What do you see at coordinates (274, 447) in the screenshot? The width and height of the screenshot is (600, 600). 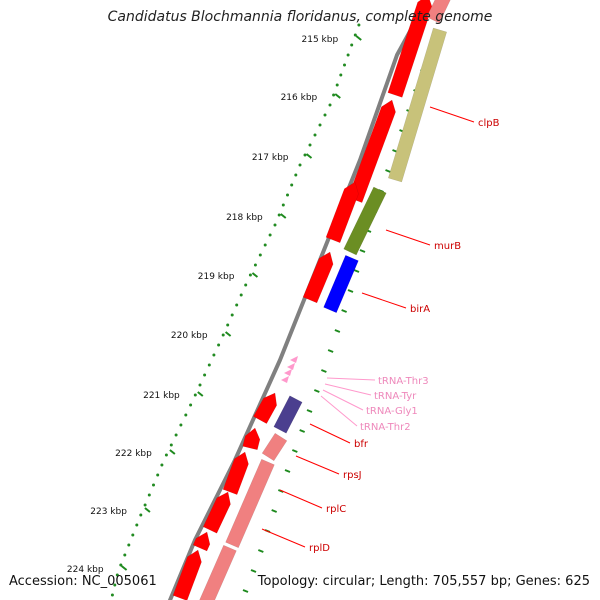 I see `rpsJ-block` at bounding box center [274, 447].